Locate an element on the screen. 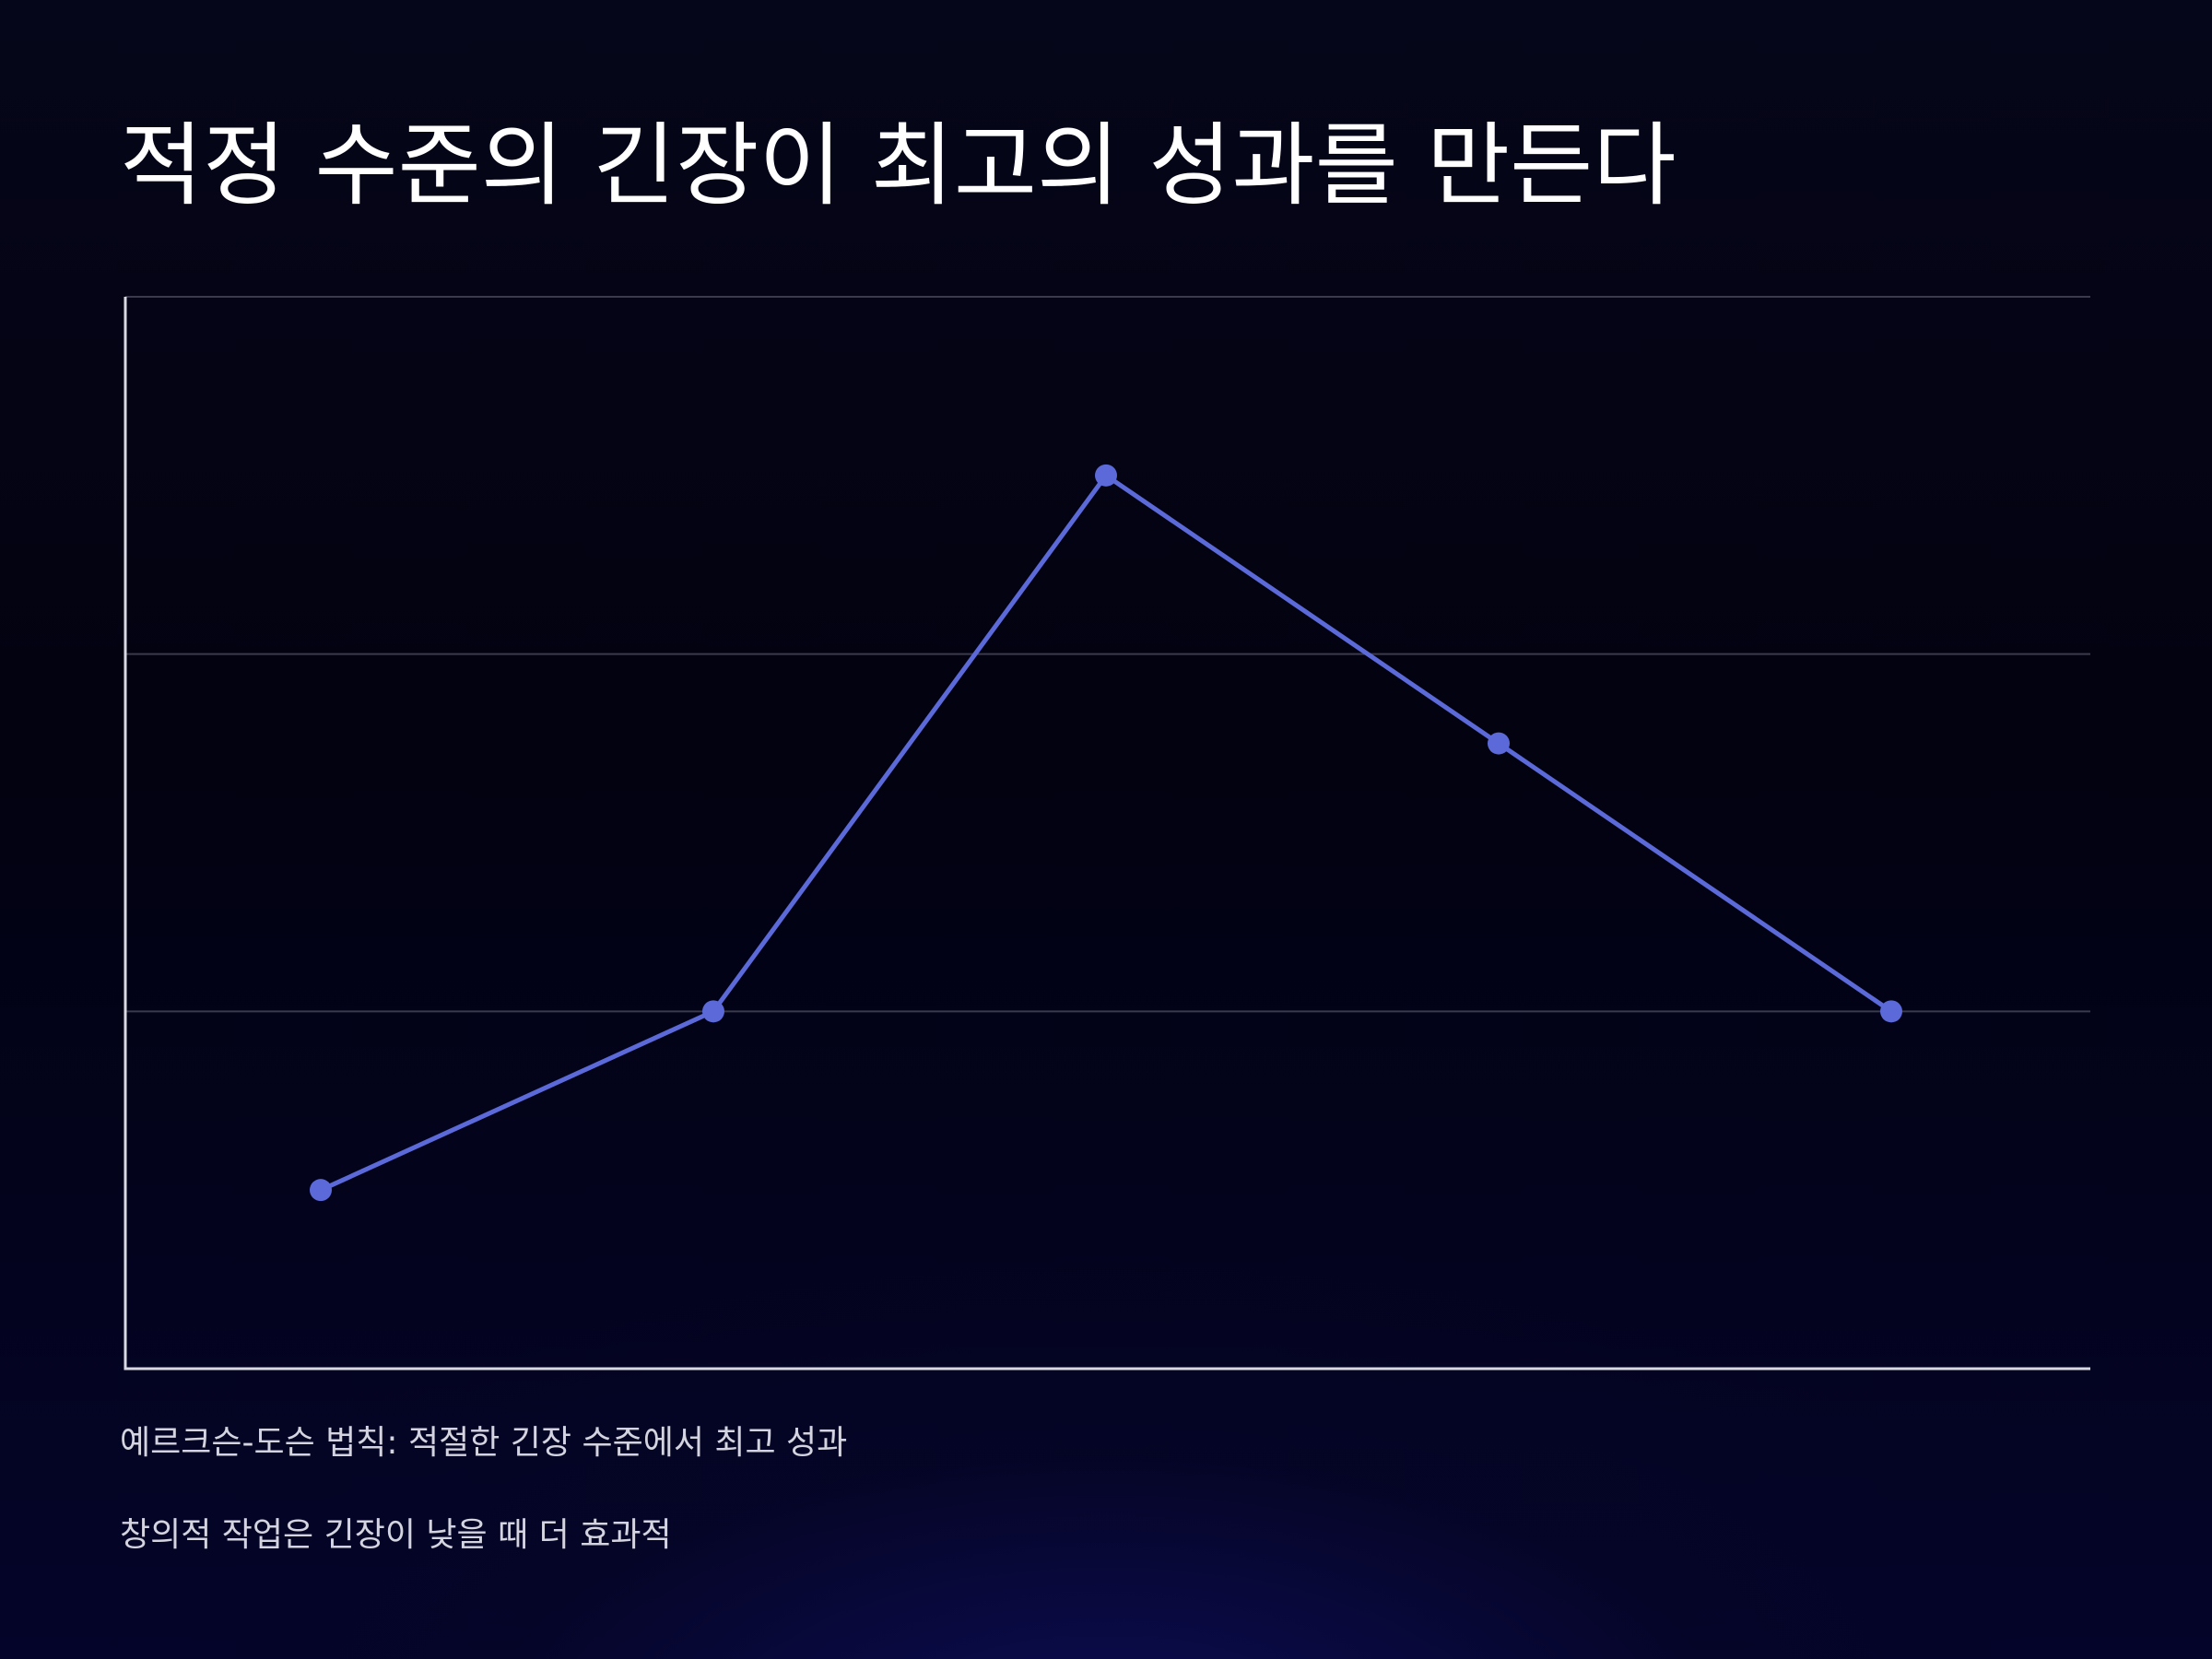 This screenshot has height=1659, width=2212. chart-note-2: 창의적 작업은 긴장이 낮을 때 더 효과적 is located at coordinates (396, 1535).